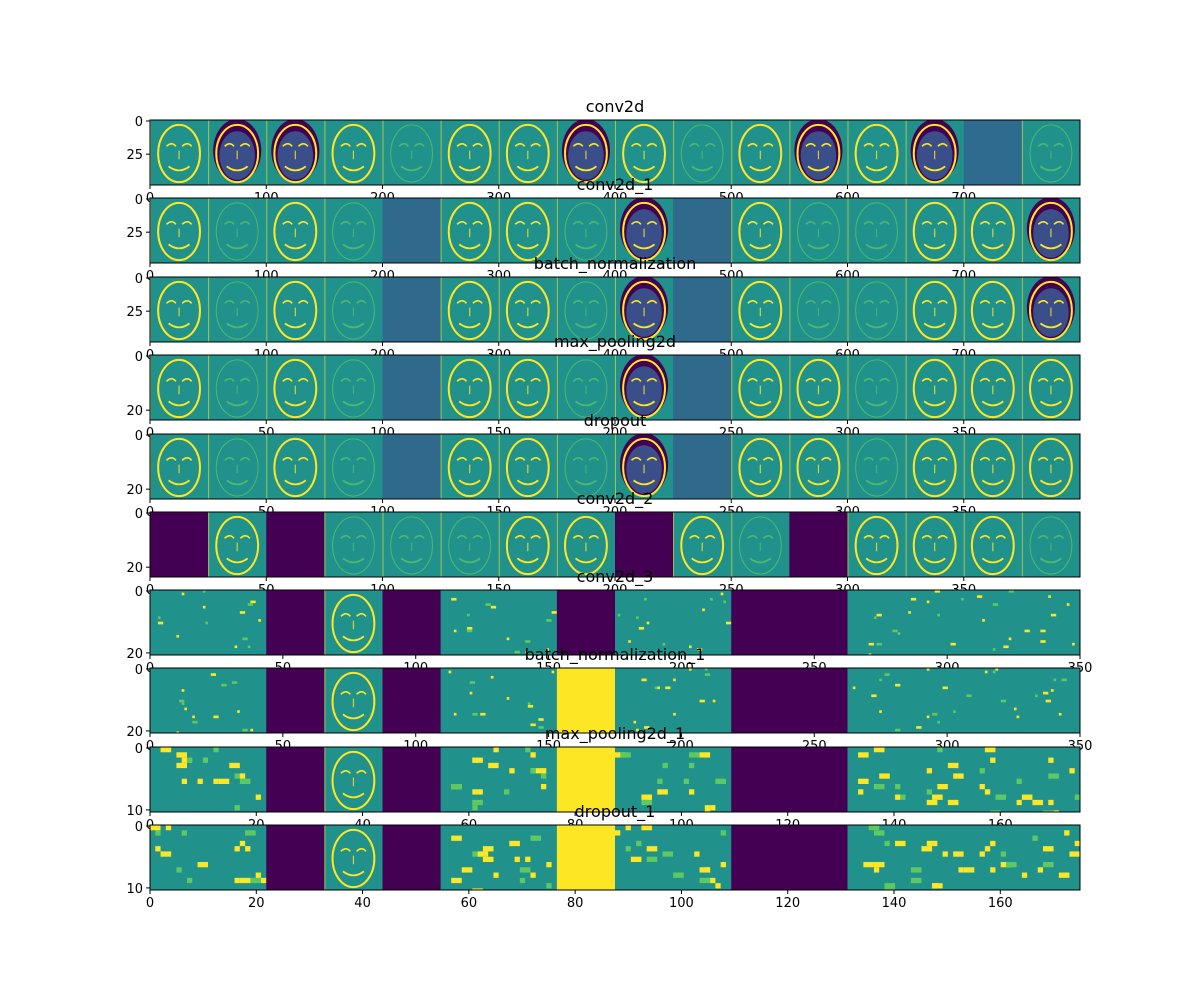 This screenshot has width=1200, height=1000. Describe the element at coordinates (894, 903) in the screenshot. I see `x-tick-label: 140` at that location.